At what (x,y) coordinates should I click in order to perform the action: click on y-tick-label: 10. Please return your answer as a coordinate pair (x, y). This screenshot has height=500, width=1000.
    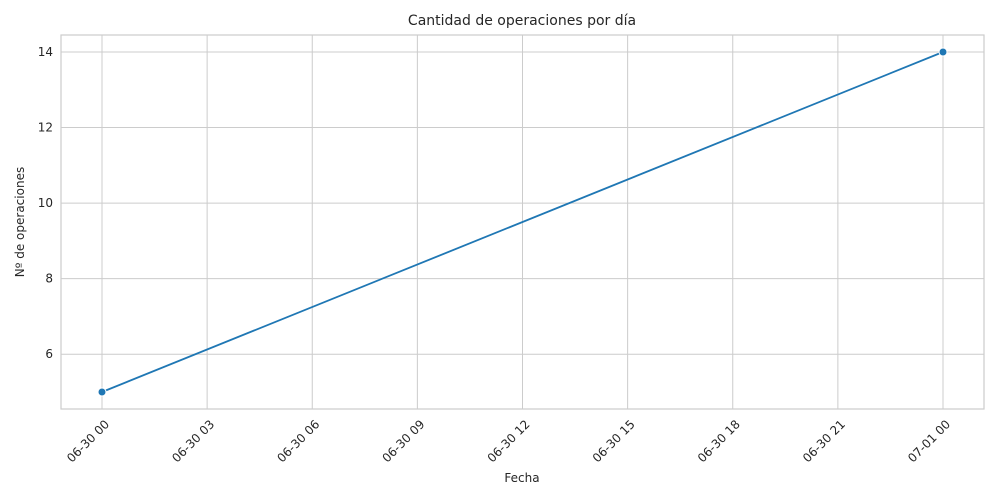
    Looking at the image, I should click on (45, 203).